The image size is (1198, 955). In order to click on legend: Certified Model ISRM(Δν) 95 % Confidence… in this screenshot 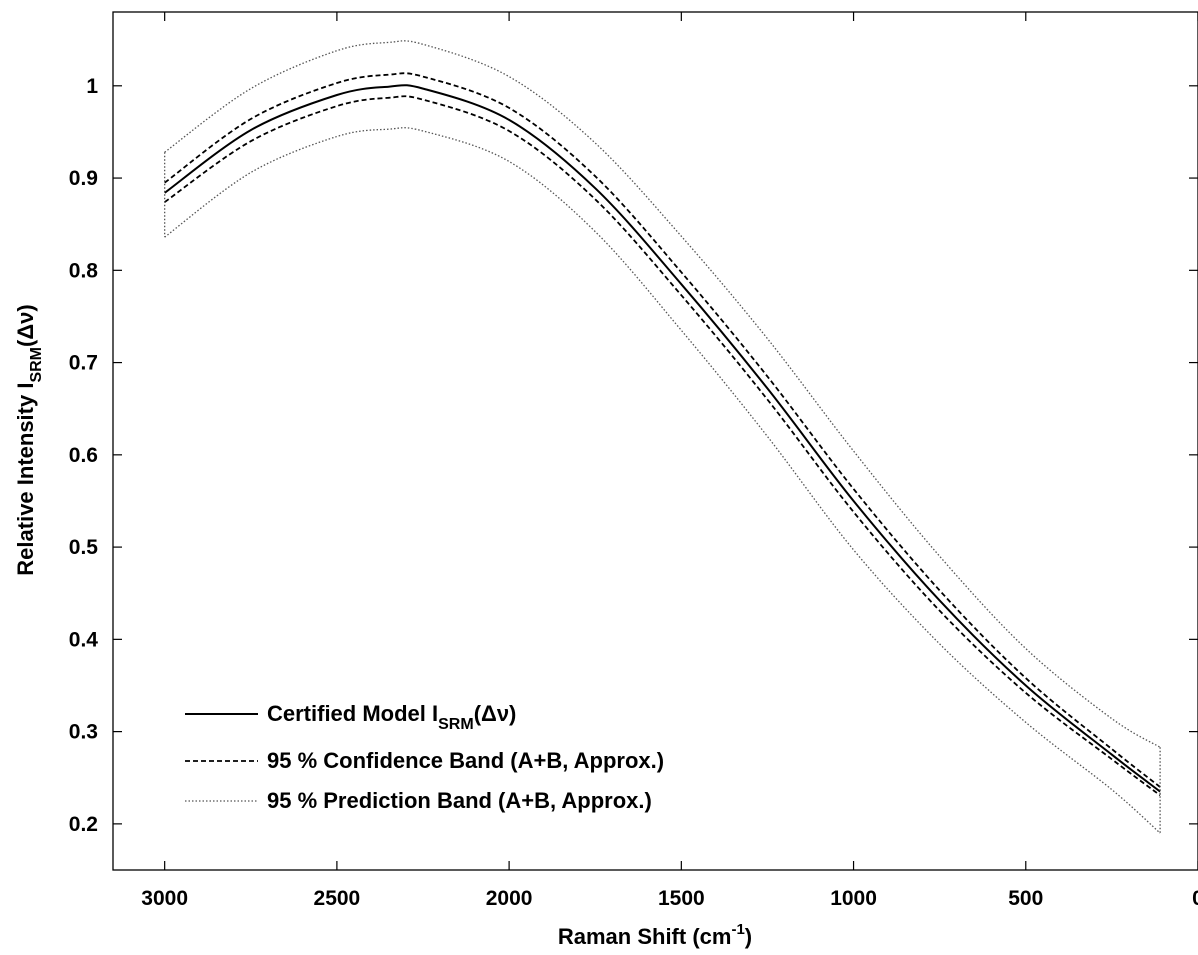, I will do `click(424, 757)`.